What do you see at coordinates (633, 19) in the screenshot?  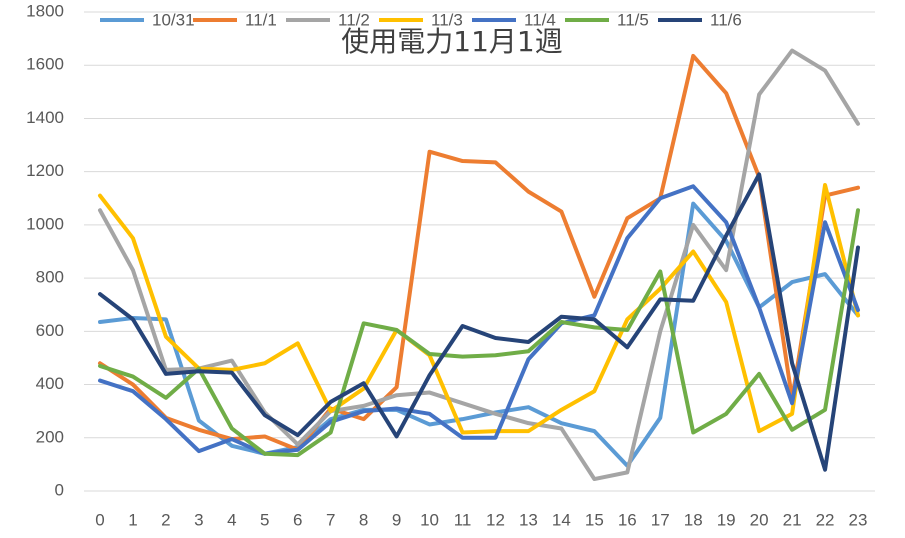 I see `legend-label: 11/5` at bounding box center [633, 19].